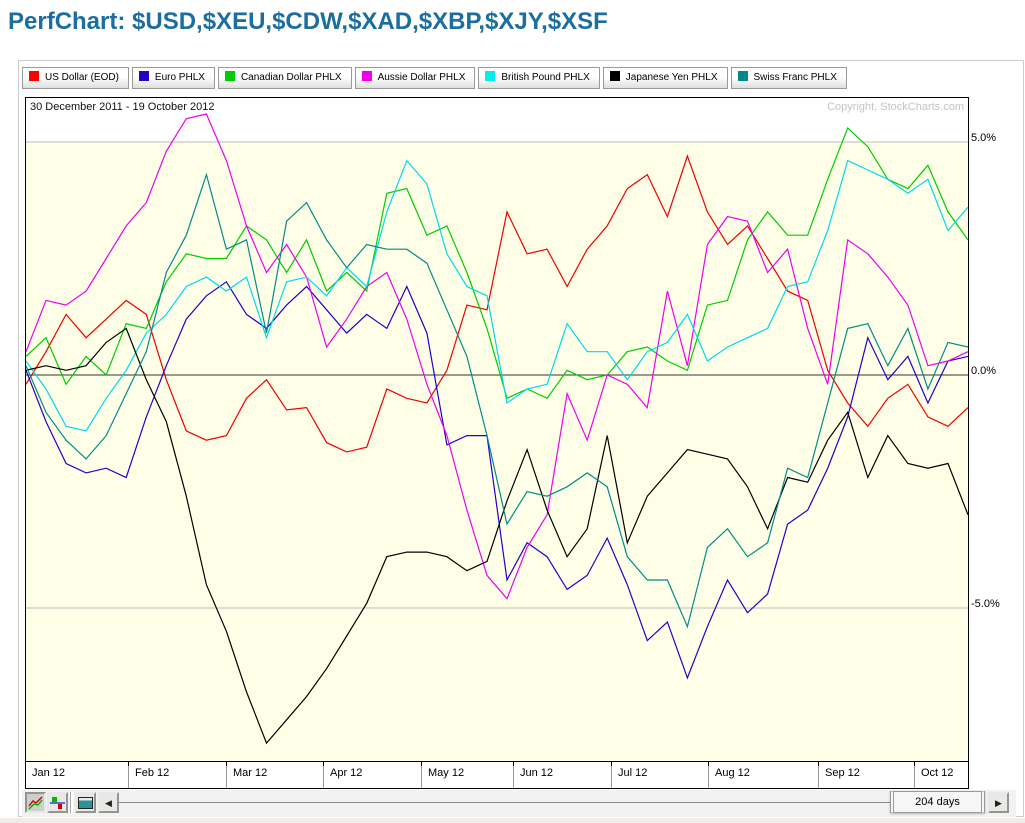 The height and width of the screenshot is (823, 1025). I want to click on x-month-cell-oct-12: Oct 12, so click(941, 775).